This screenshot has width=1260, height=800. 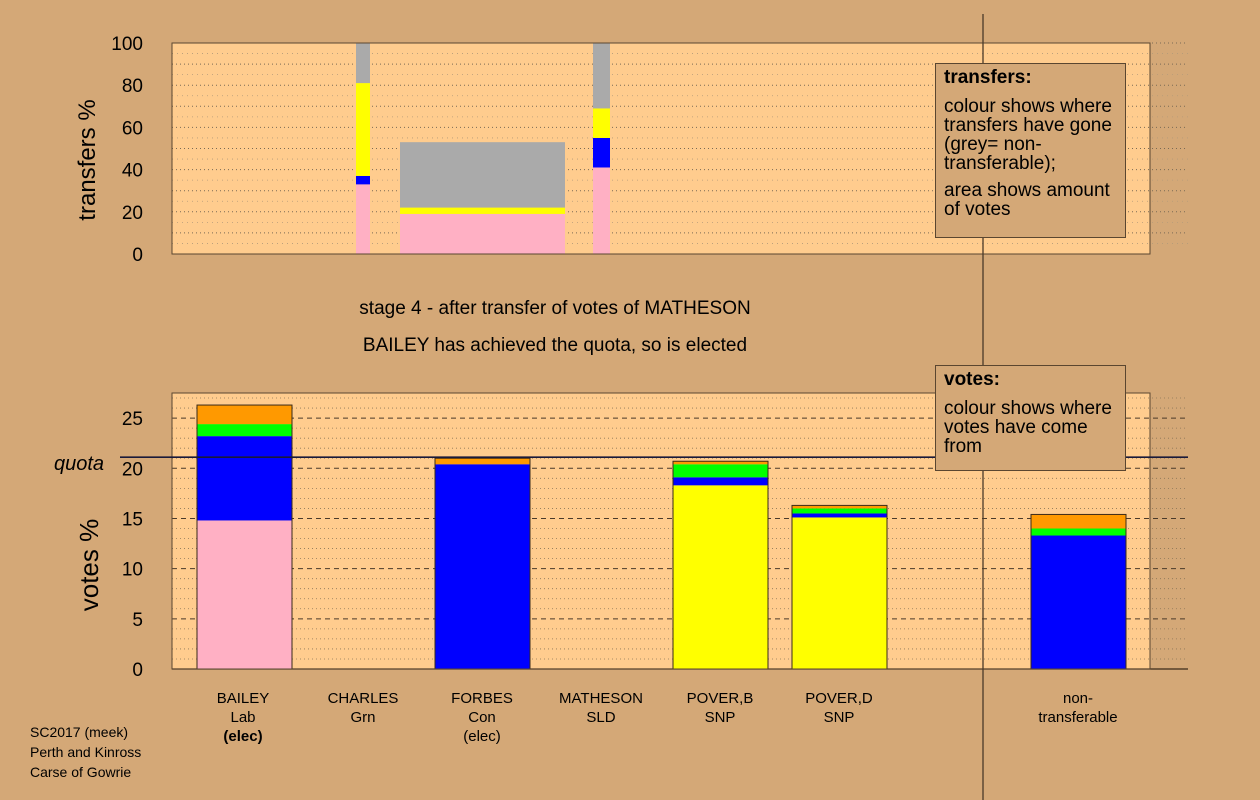 What do you see at coordinates (132, 570) in the screenshot?
I see `y-tick-label: 10` at bounding box center [132, 570].